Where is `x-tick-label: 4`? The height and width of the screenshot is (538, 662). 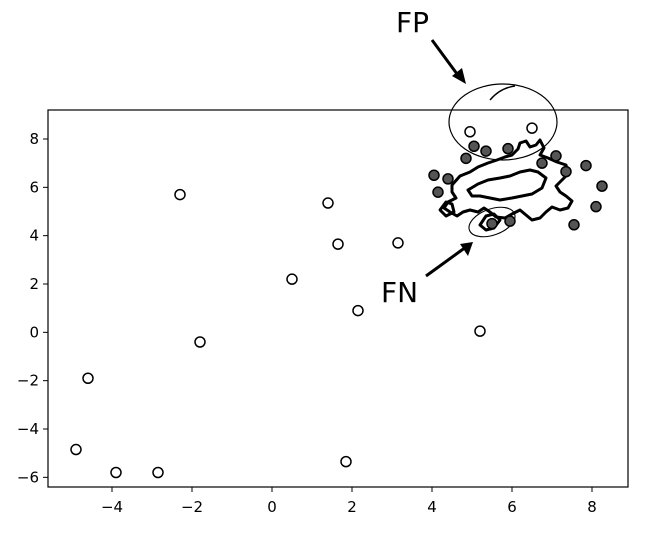 x-tick-label: 4 is located at coordinates (432, 507).